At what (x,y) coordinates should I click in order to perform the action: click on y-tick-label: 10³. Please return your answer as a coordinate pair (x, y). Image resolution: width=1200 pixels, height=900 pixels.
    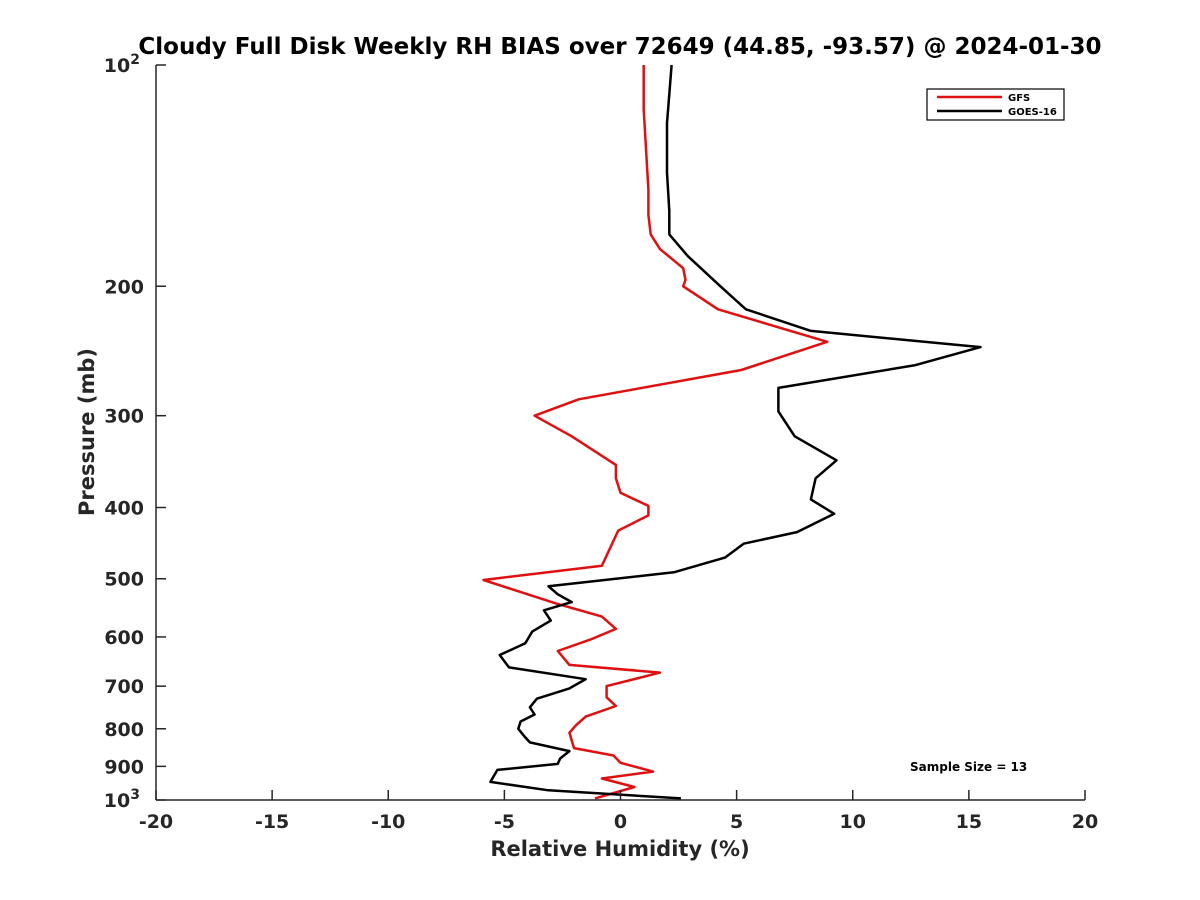
    Looking at the image, I should click on (122, 799).